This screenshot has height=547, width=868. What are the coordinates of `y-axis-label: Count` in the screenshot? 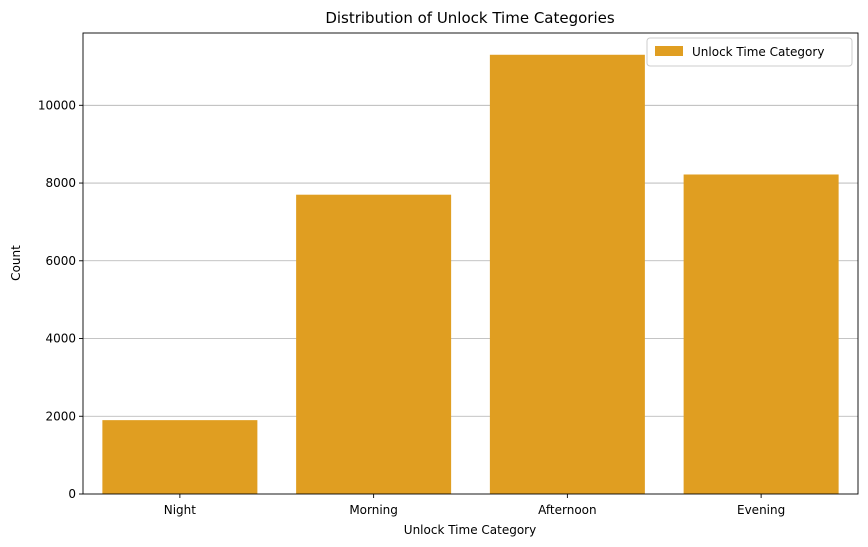 It's located at (16, 263).